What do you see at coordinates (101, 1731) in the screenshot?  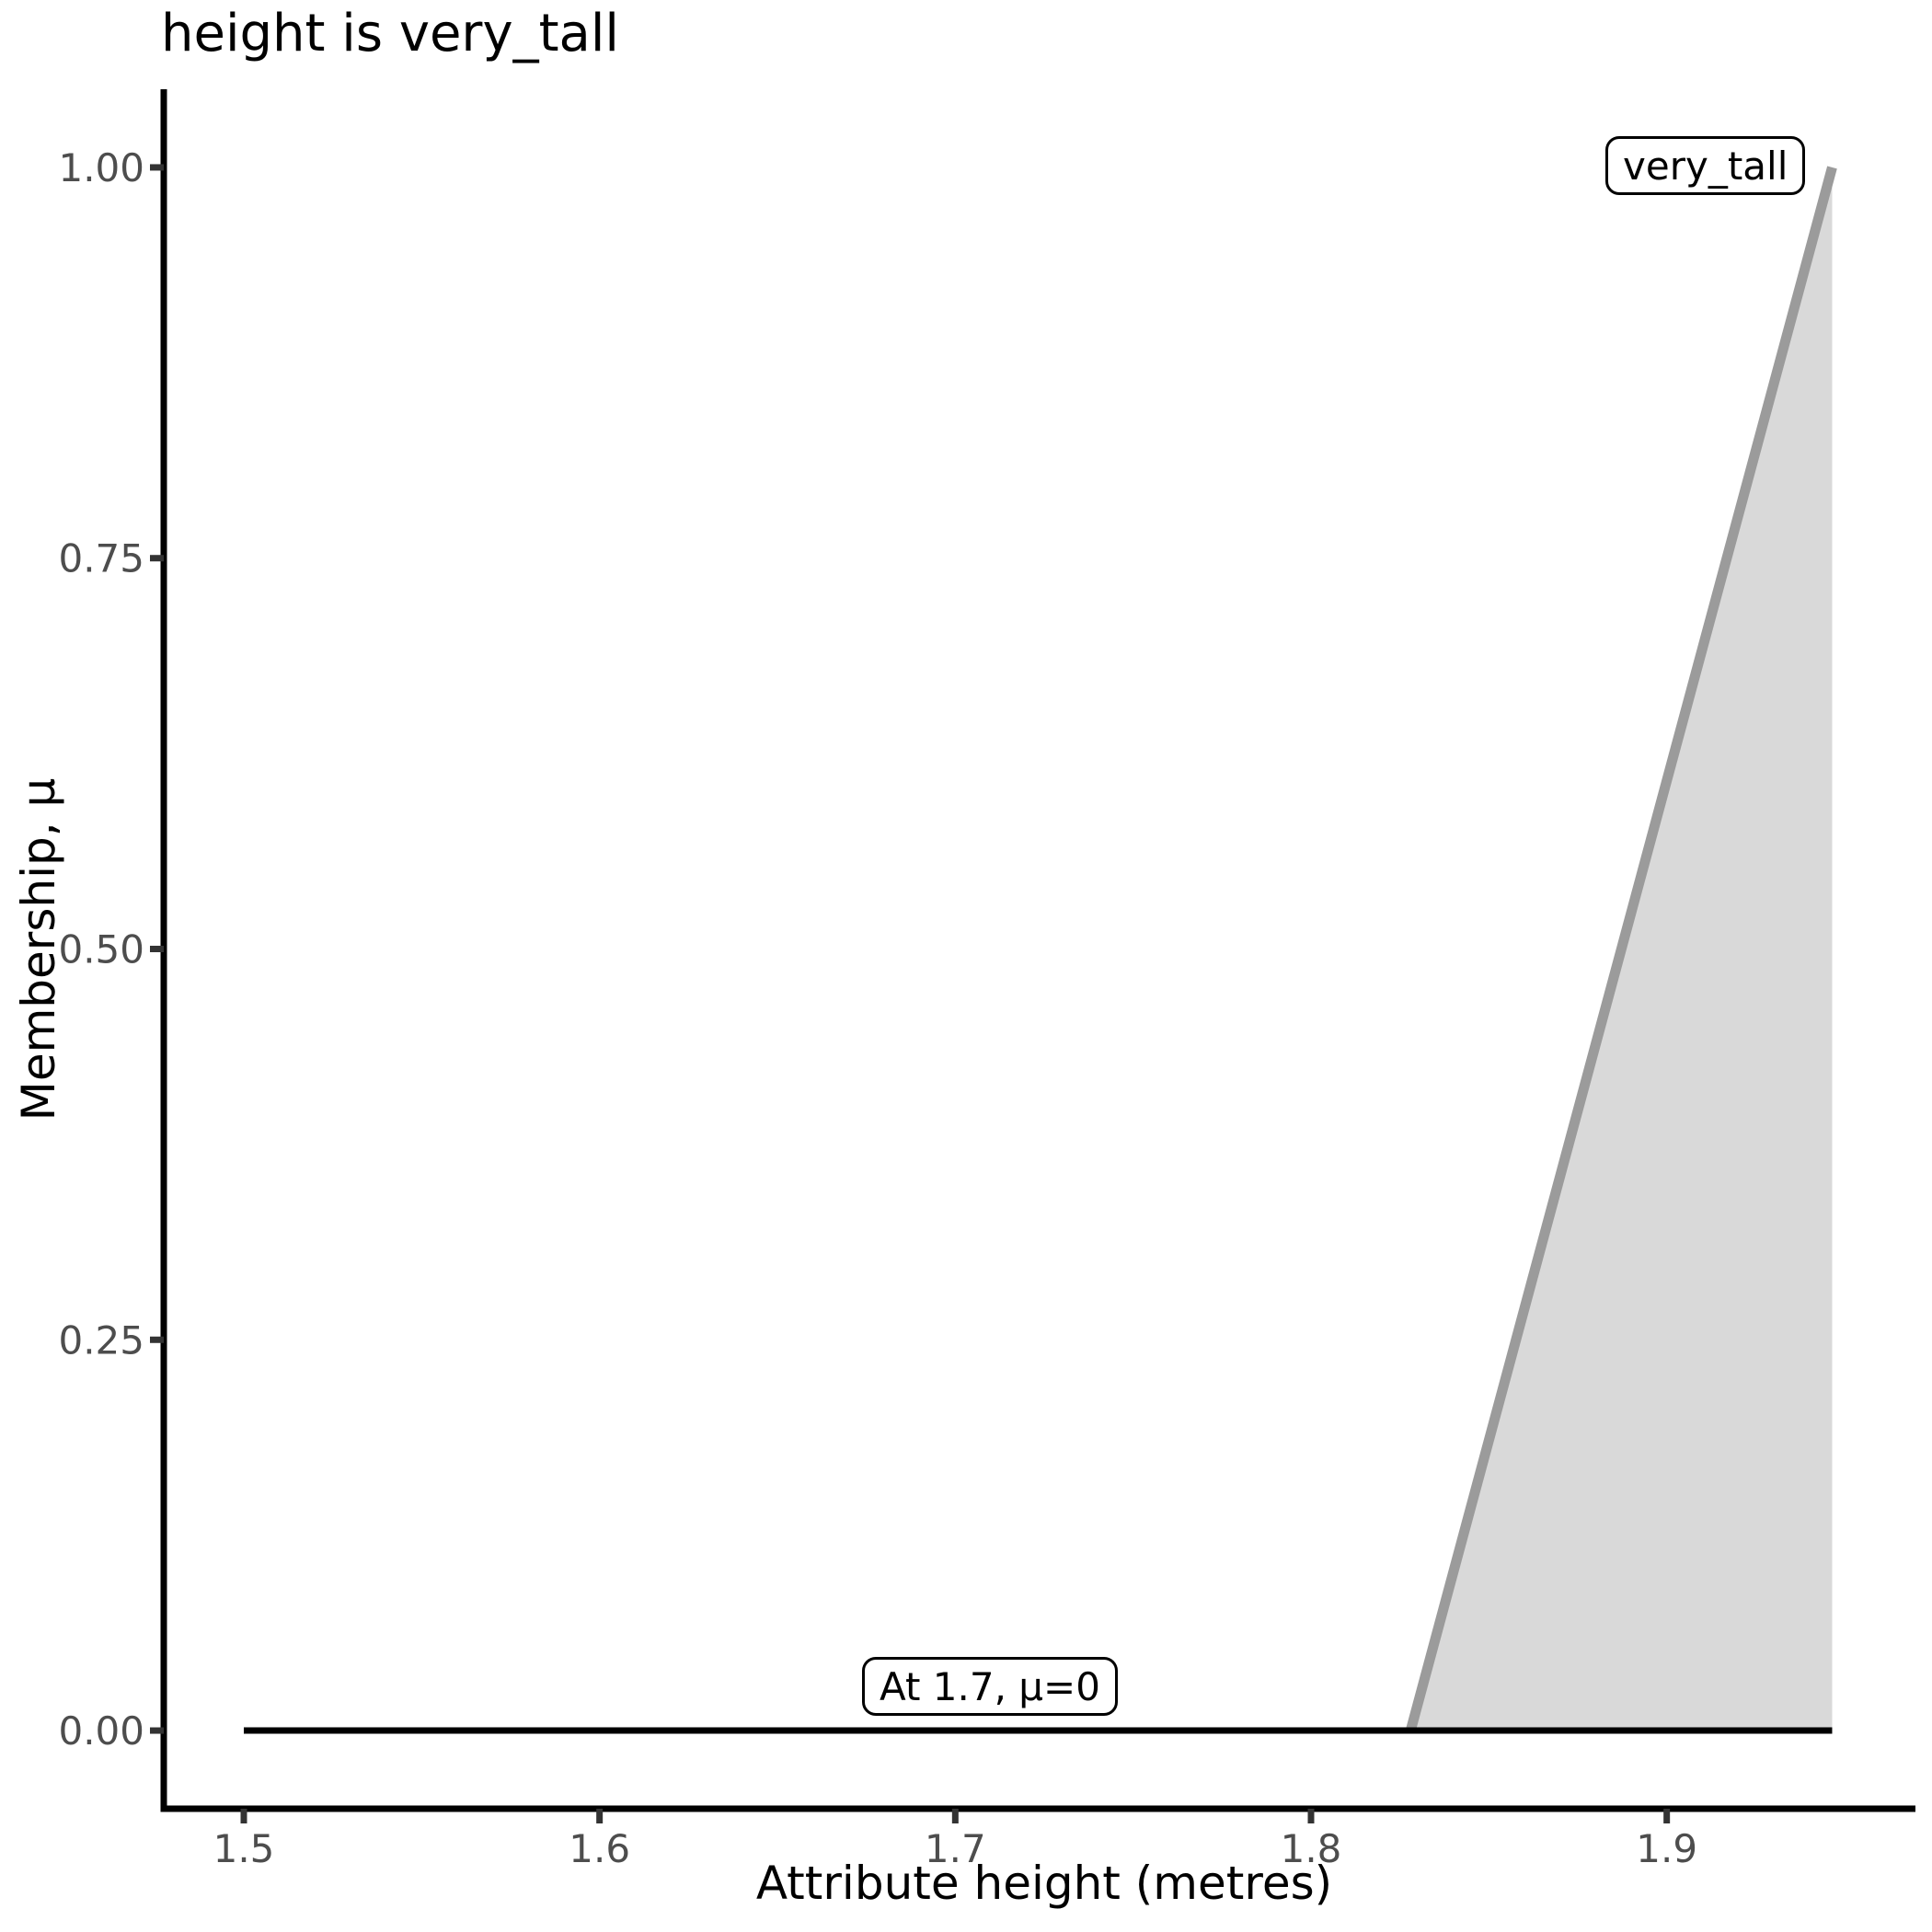 I see `y-tick-label: 0.00` at bounding box center [101, 1731].